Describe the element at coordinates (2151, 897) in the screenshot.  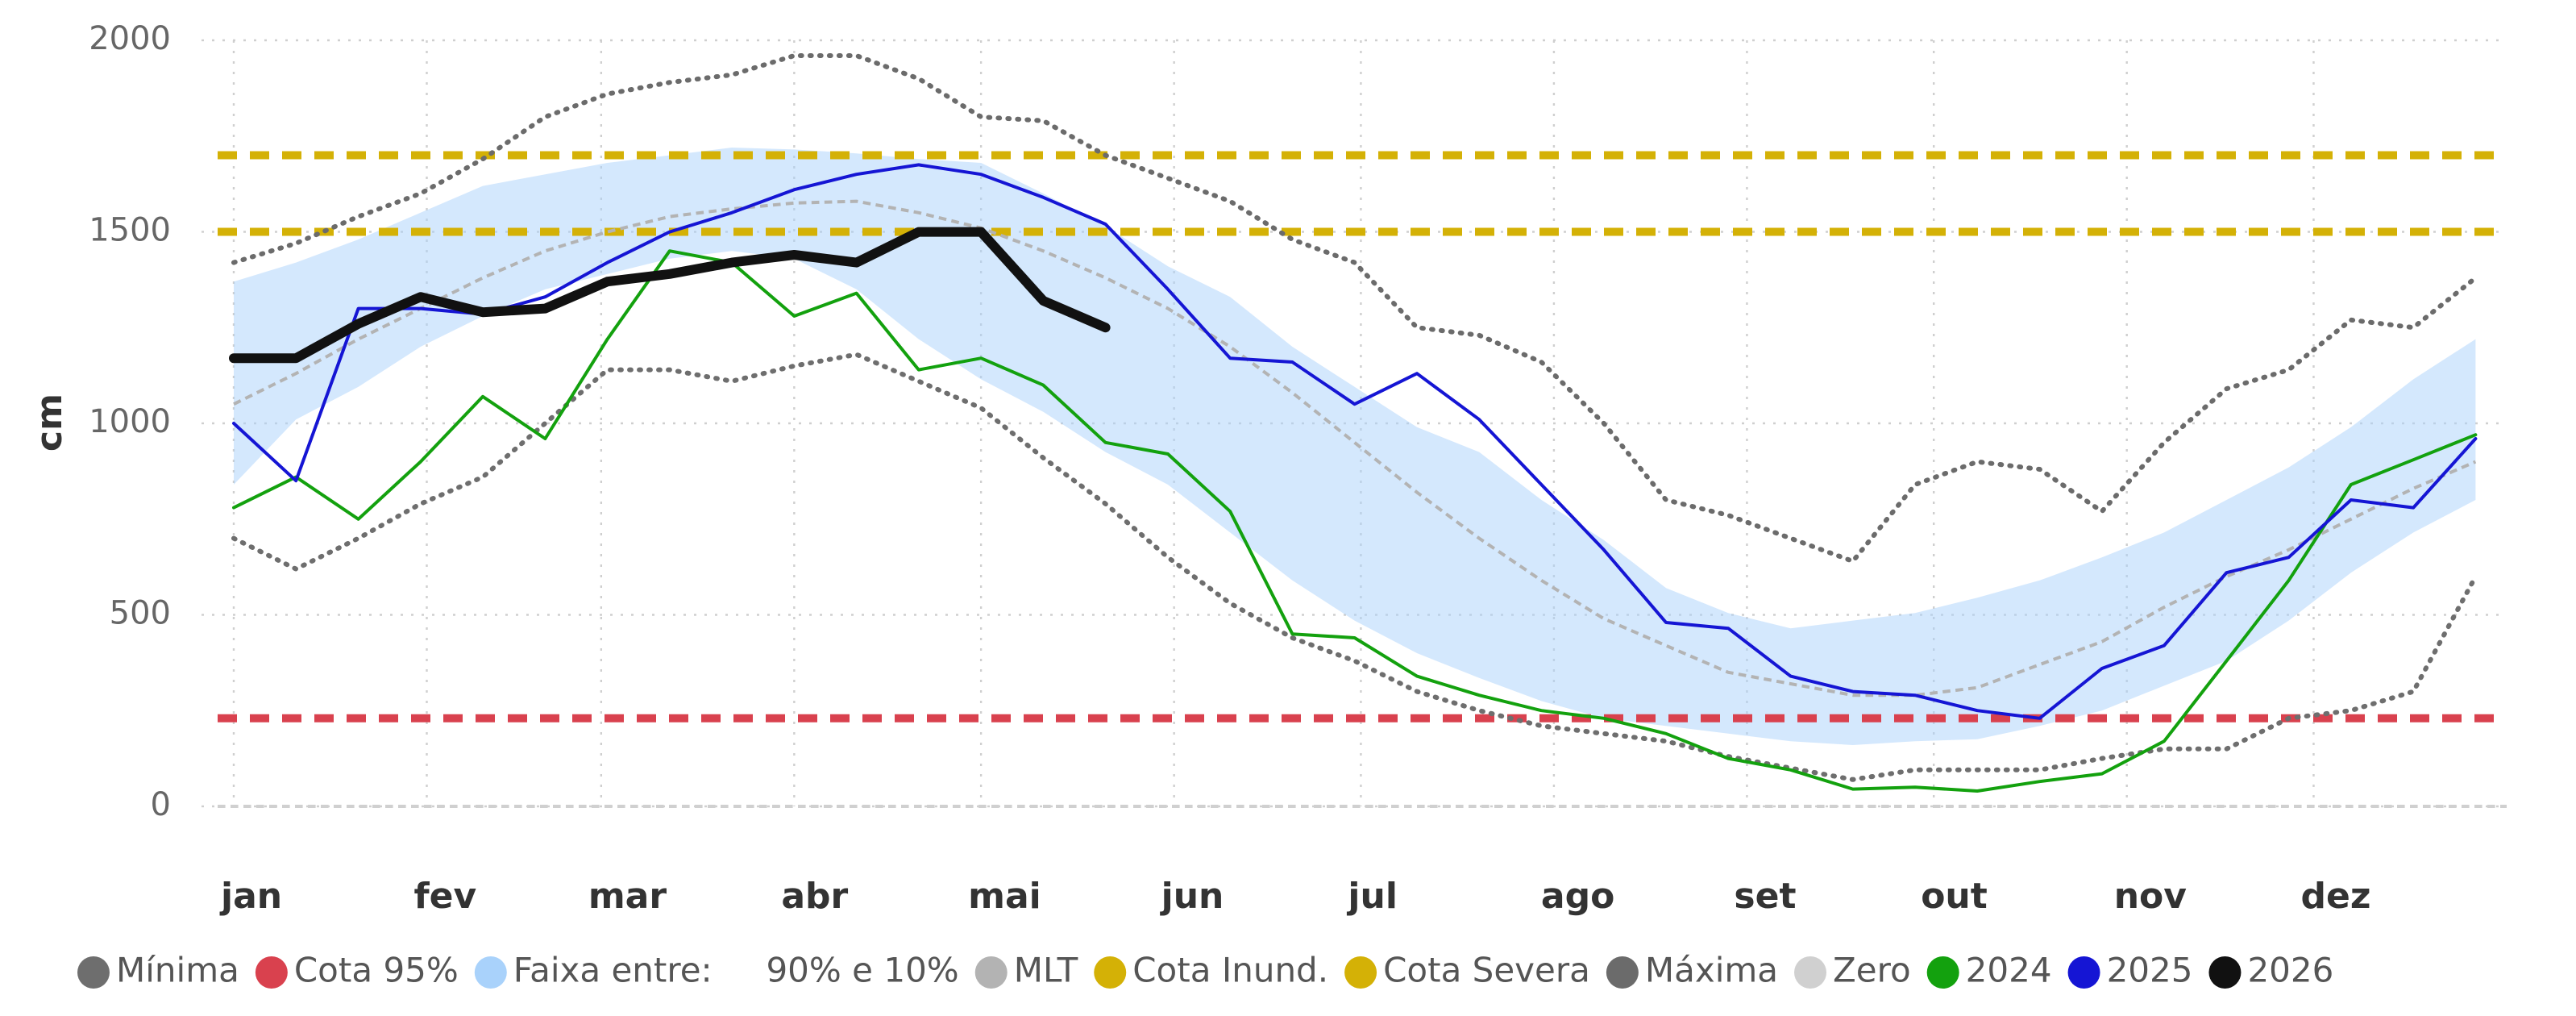
I see `x-tick-label: nov` at that location.